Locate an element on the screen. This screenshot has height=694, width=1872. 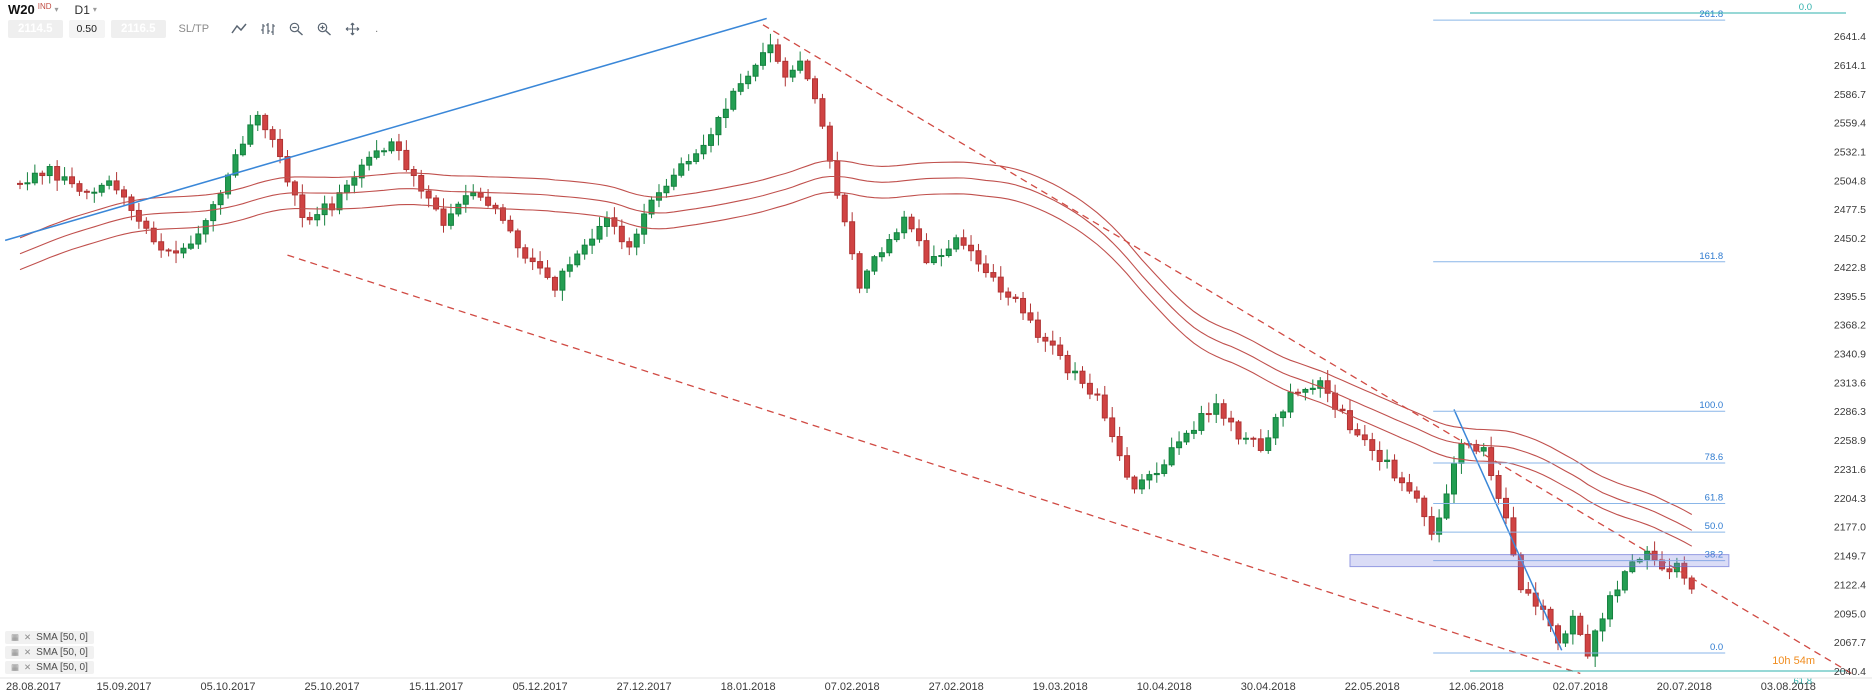
fib-level-label: 61.8 is located at coordinates (1714, 498).